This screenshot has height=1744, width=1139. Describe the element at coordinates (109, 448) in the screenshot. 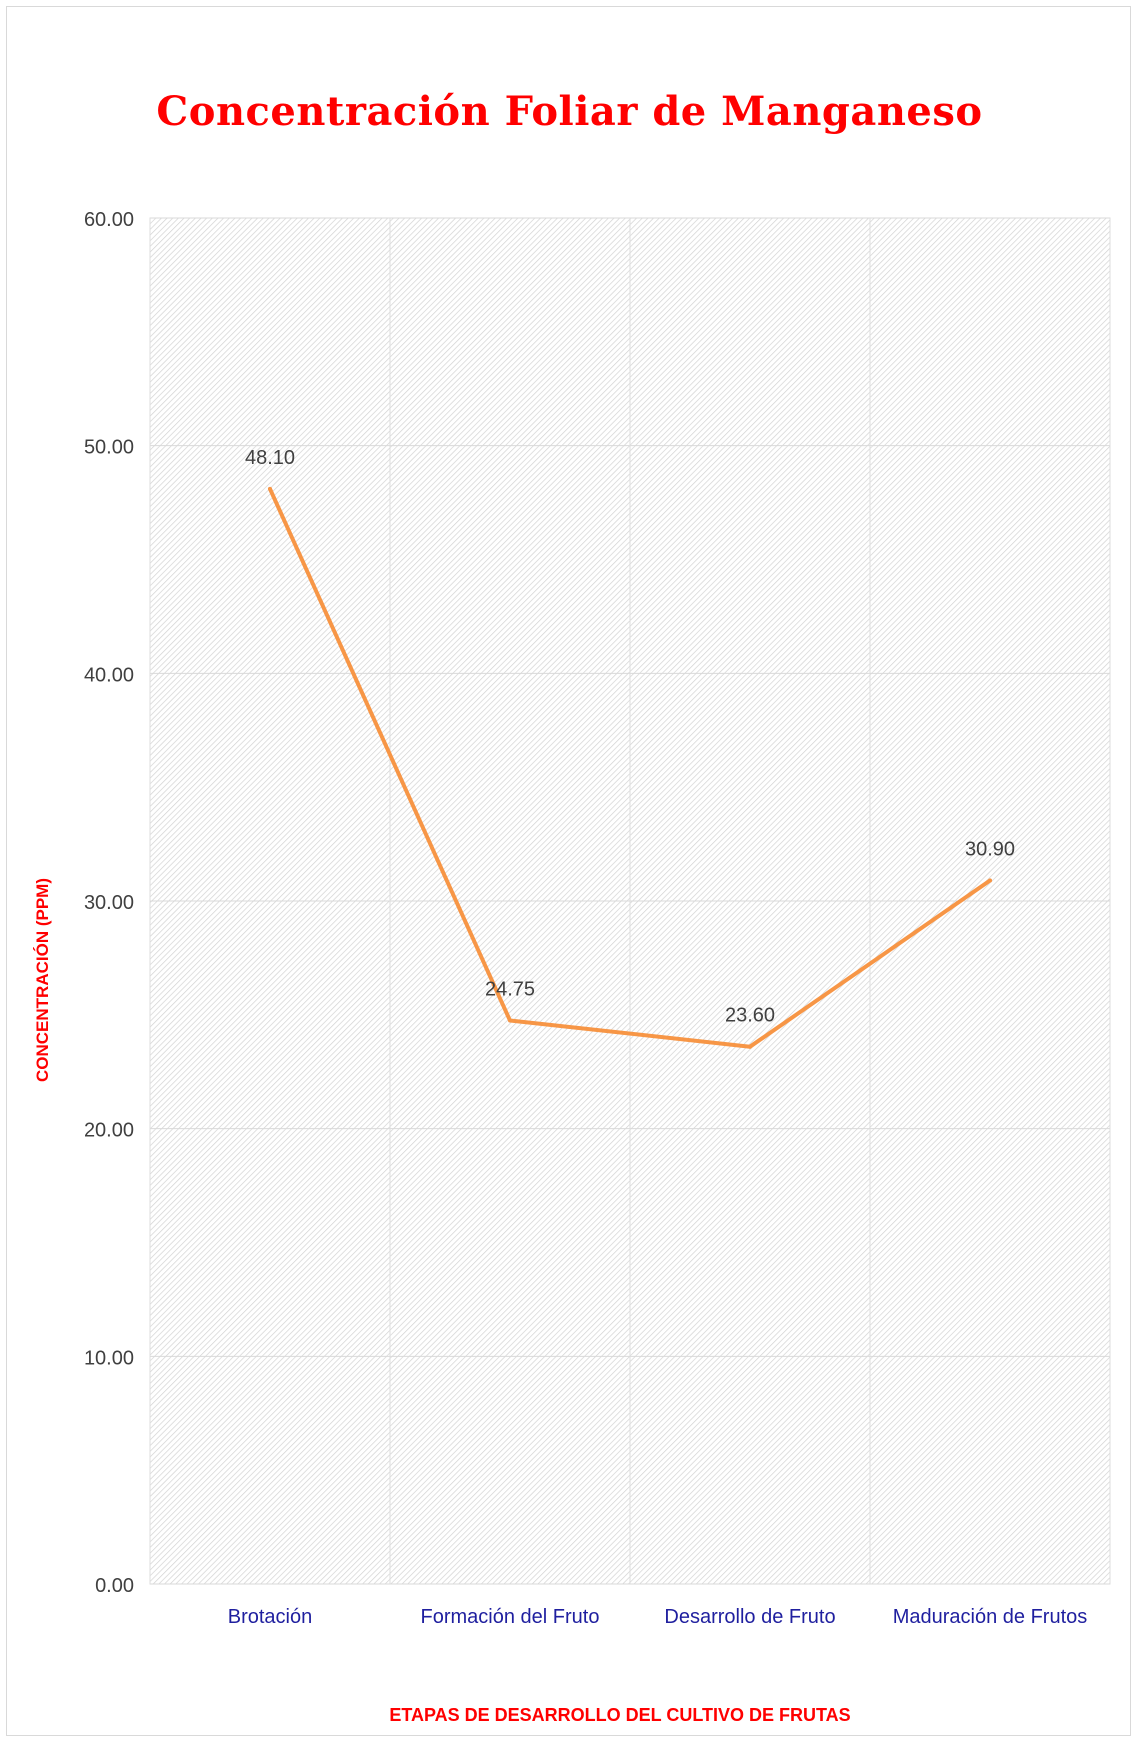

I see `y-tick-label: 50.00` at that location.